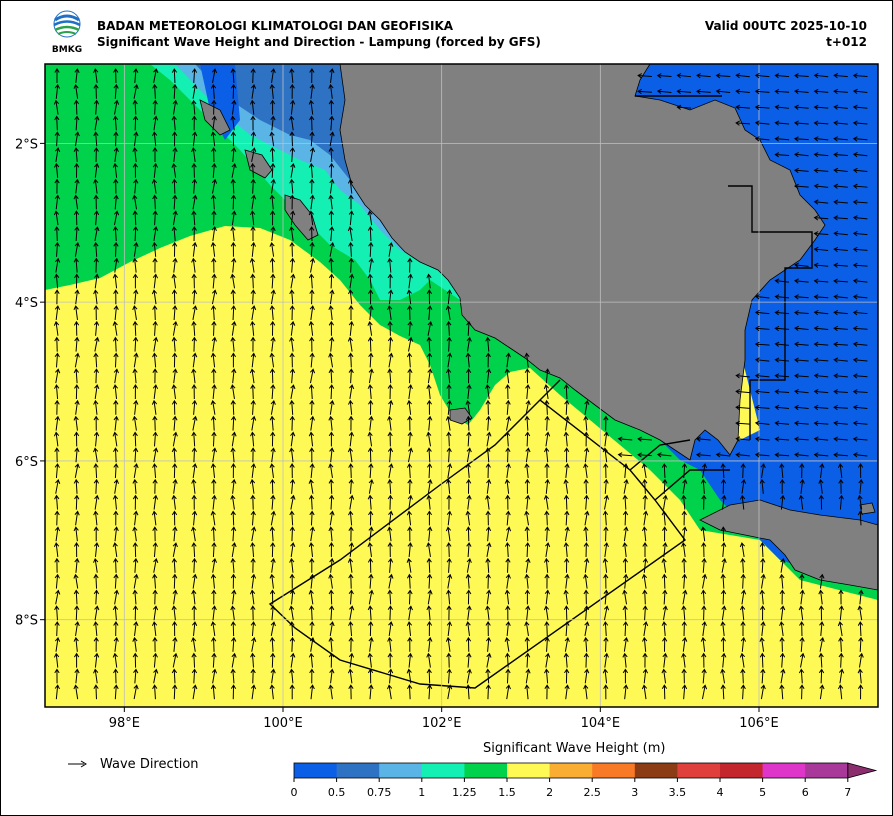  Describe the element at coordinates (220, 102) in the screenshot. I see `wave-band-0-0.5` at that location.